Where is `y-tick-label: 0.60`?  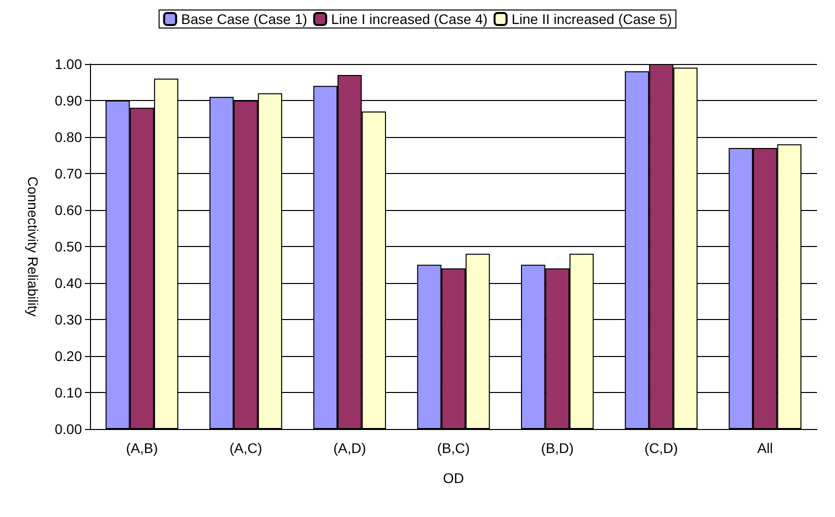
y-tick-label: 0.60 is located at coordinates (68, 210).